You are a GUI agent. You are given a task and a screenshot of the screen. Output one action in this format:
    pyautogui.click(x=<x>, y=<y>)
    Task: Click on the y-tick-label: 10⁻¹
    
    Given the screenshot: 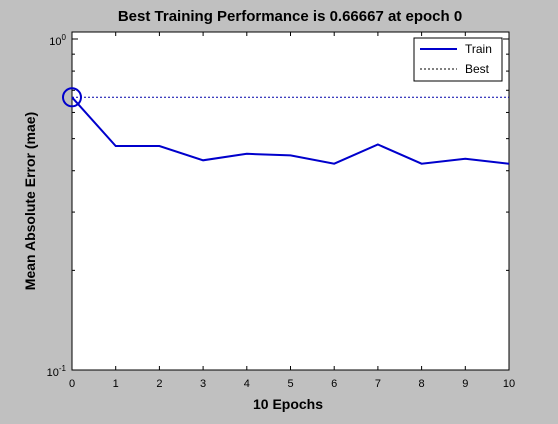 What is the action you would take?
    pyautogui.click(x=57, y=371)
    